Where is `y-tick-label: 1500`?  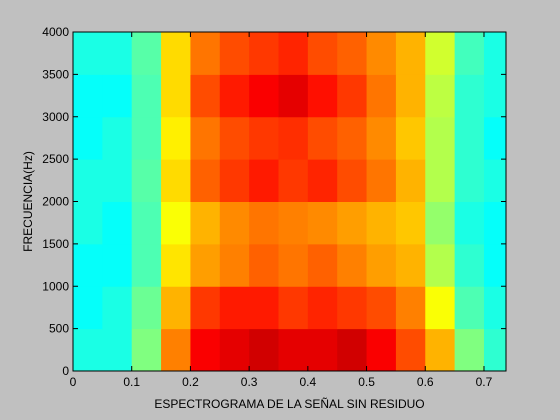
y-tick-label: 1500 is located at coordinates (55, 244).